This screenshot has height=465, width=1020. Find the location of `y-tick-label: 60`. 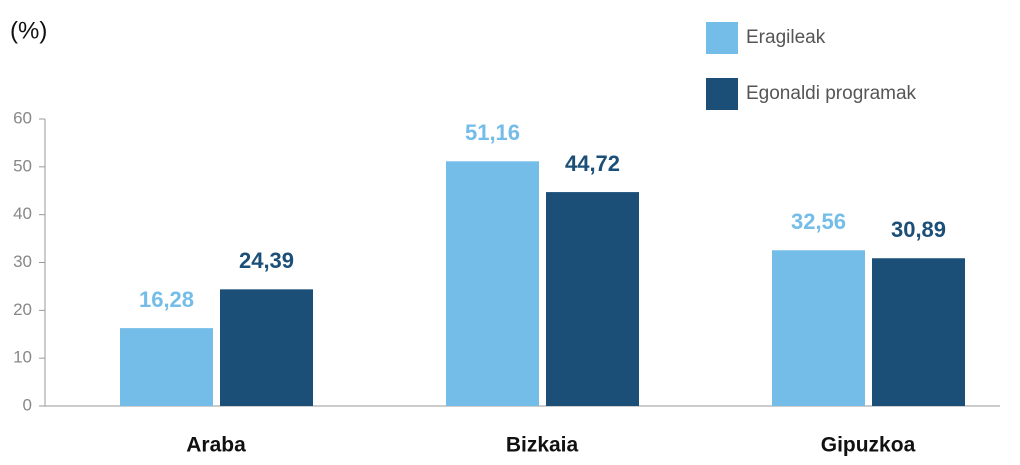

y-tick-label: 60 is located at coordinates (22, 117).